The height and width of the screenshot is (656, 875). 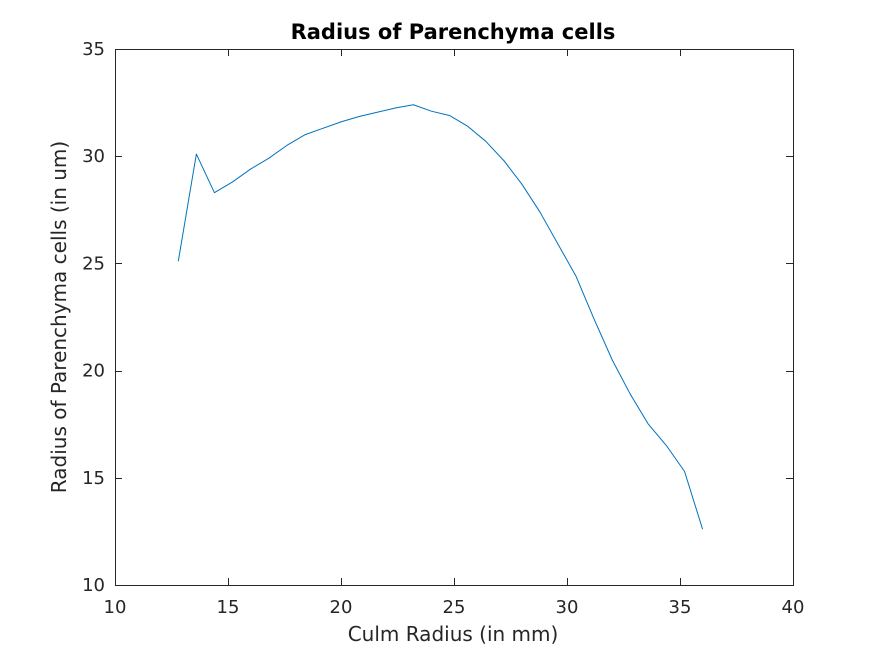 I want to click on x-tick-label: 40, so click(x=793, y=607).